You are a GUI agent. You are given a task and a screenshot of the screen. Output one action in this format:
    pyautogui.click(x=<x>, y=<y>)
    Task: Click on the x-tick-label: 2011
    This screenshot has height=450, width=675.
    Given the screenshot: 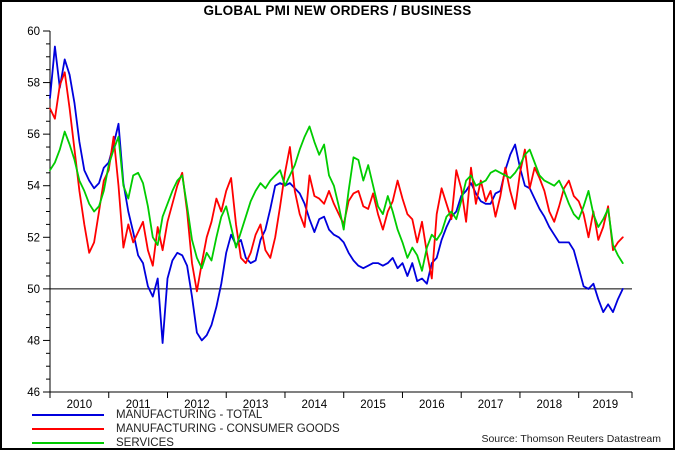 What is the action you would take?
    pyautogui.click(x=138, y=405)
    